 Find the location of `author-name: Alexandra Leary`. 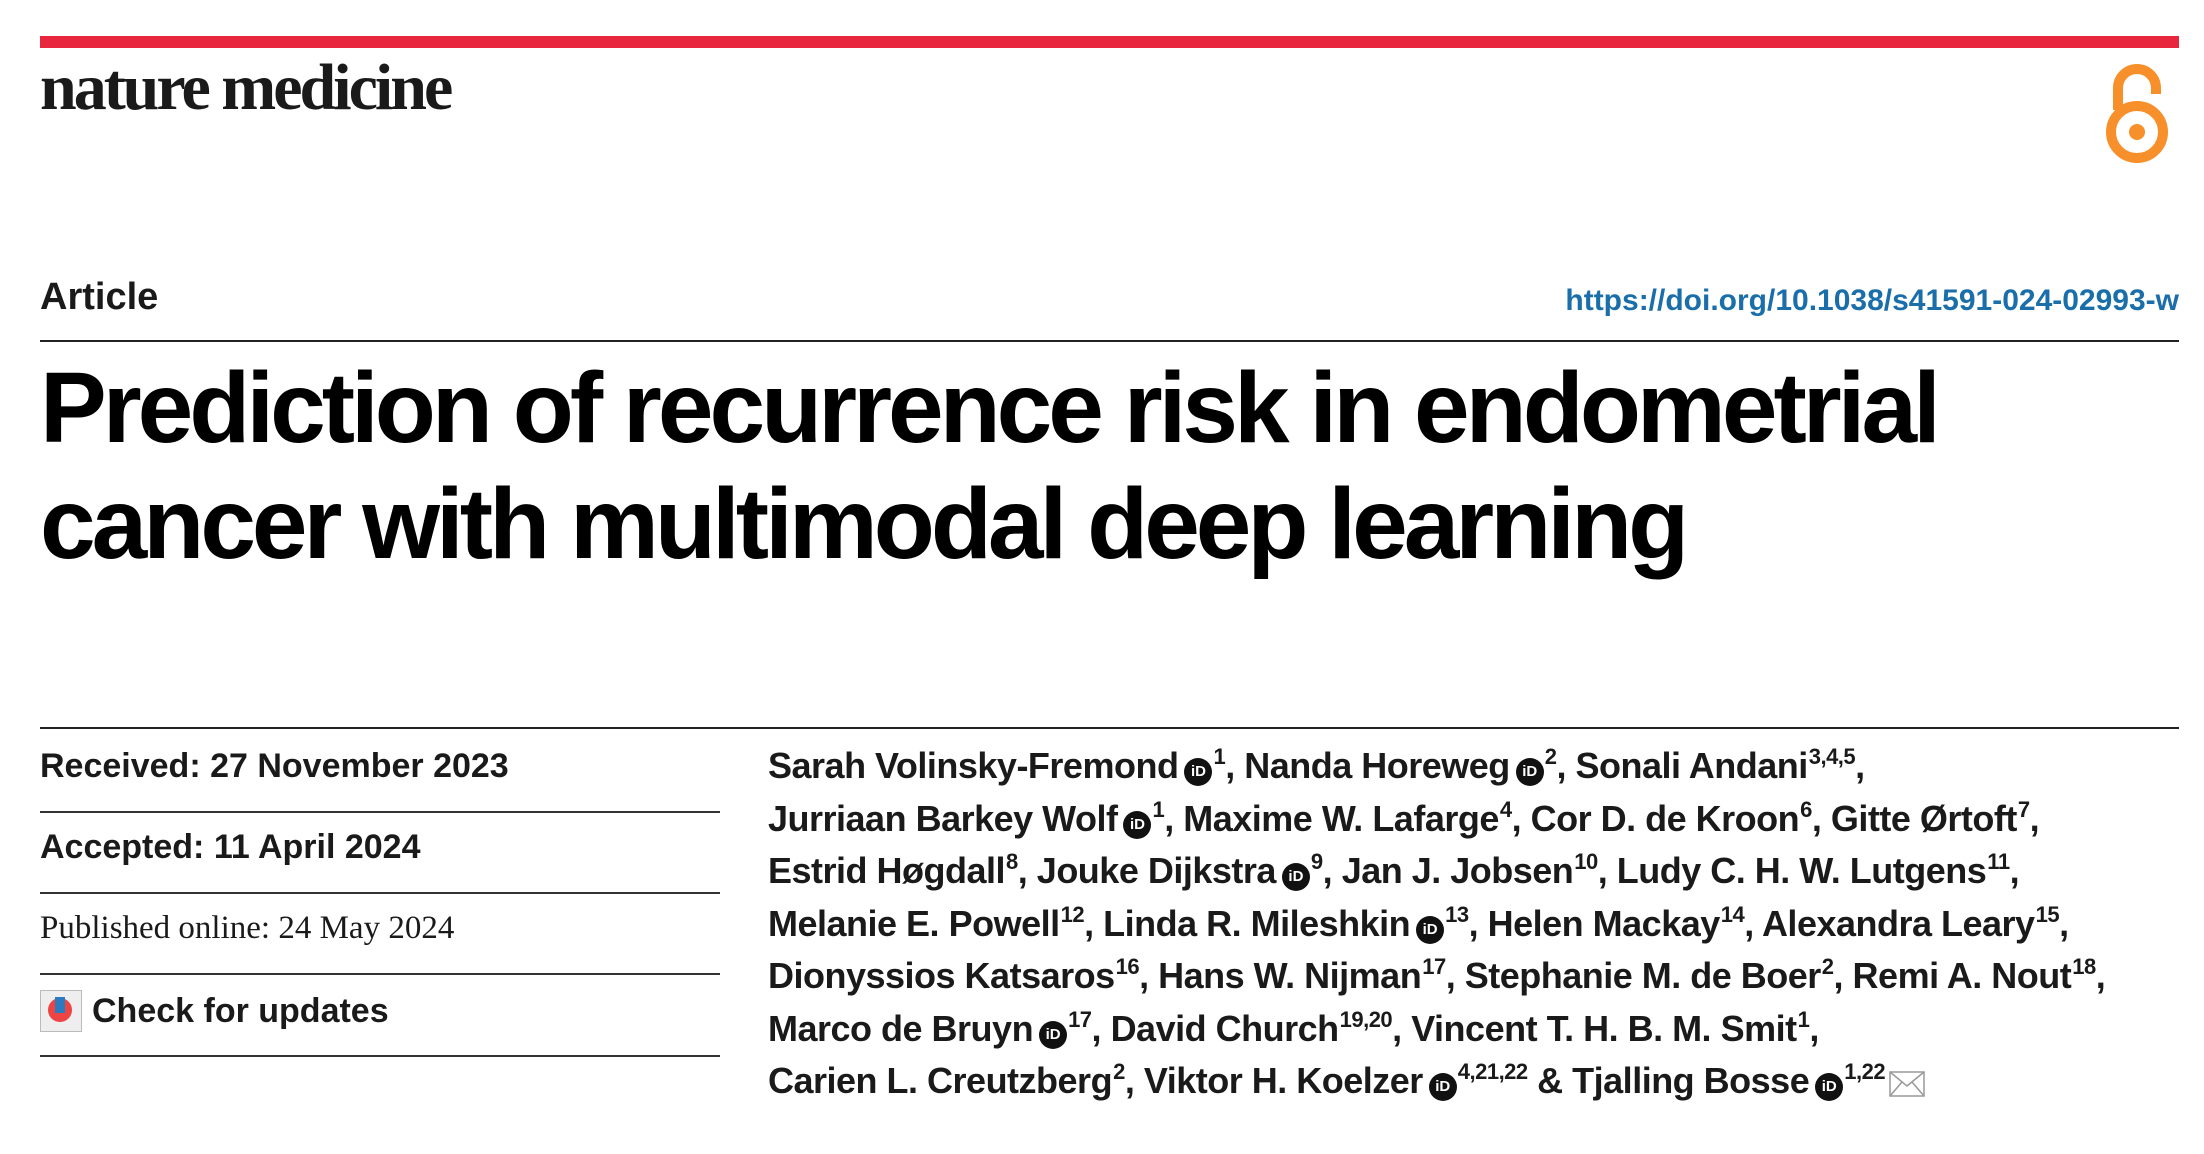

author-name: Alexandra Leary is located at coordinates (1898, 923).